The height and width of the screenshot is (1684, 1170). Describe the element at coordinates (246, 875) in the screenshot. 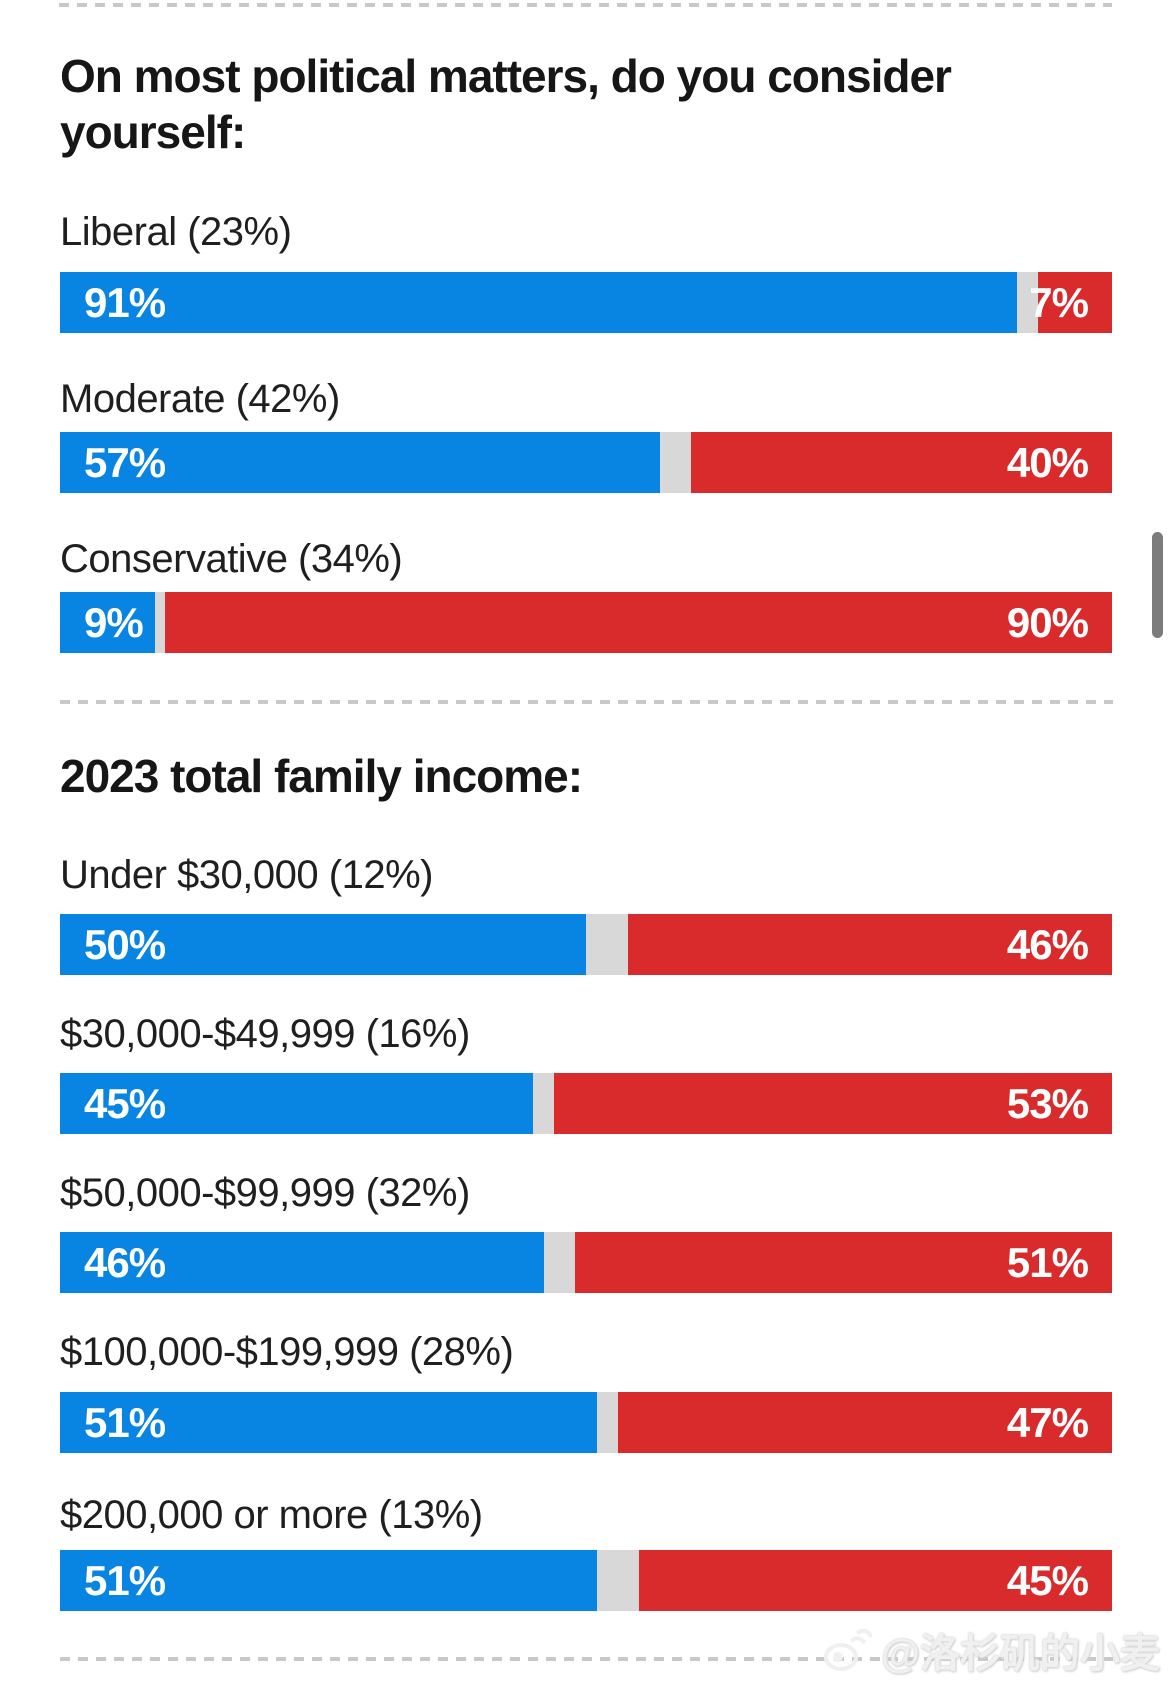

I see `category-label: Under $30,000 (12%)` at that location.